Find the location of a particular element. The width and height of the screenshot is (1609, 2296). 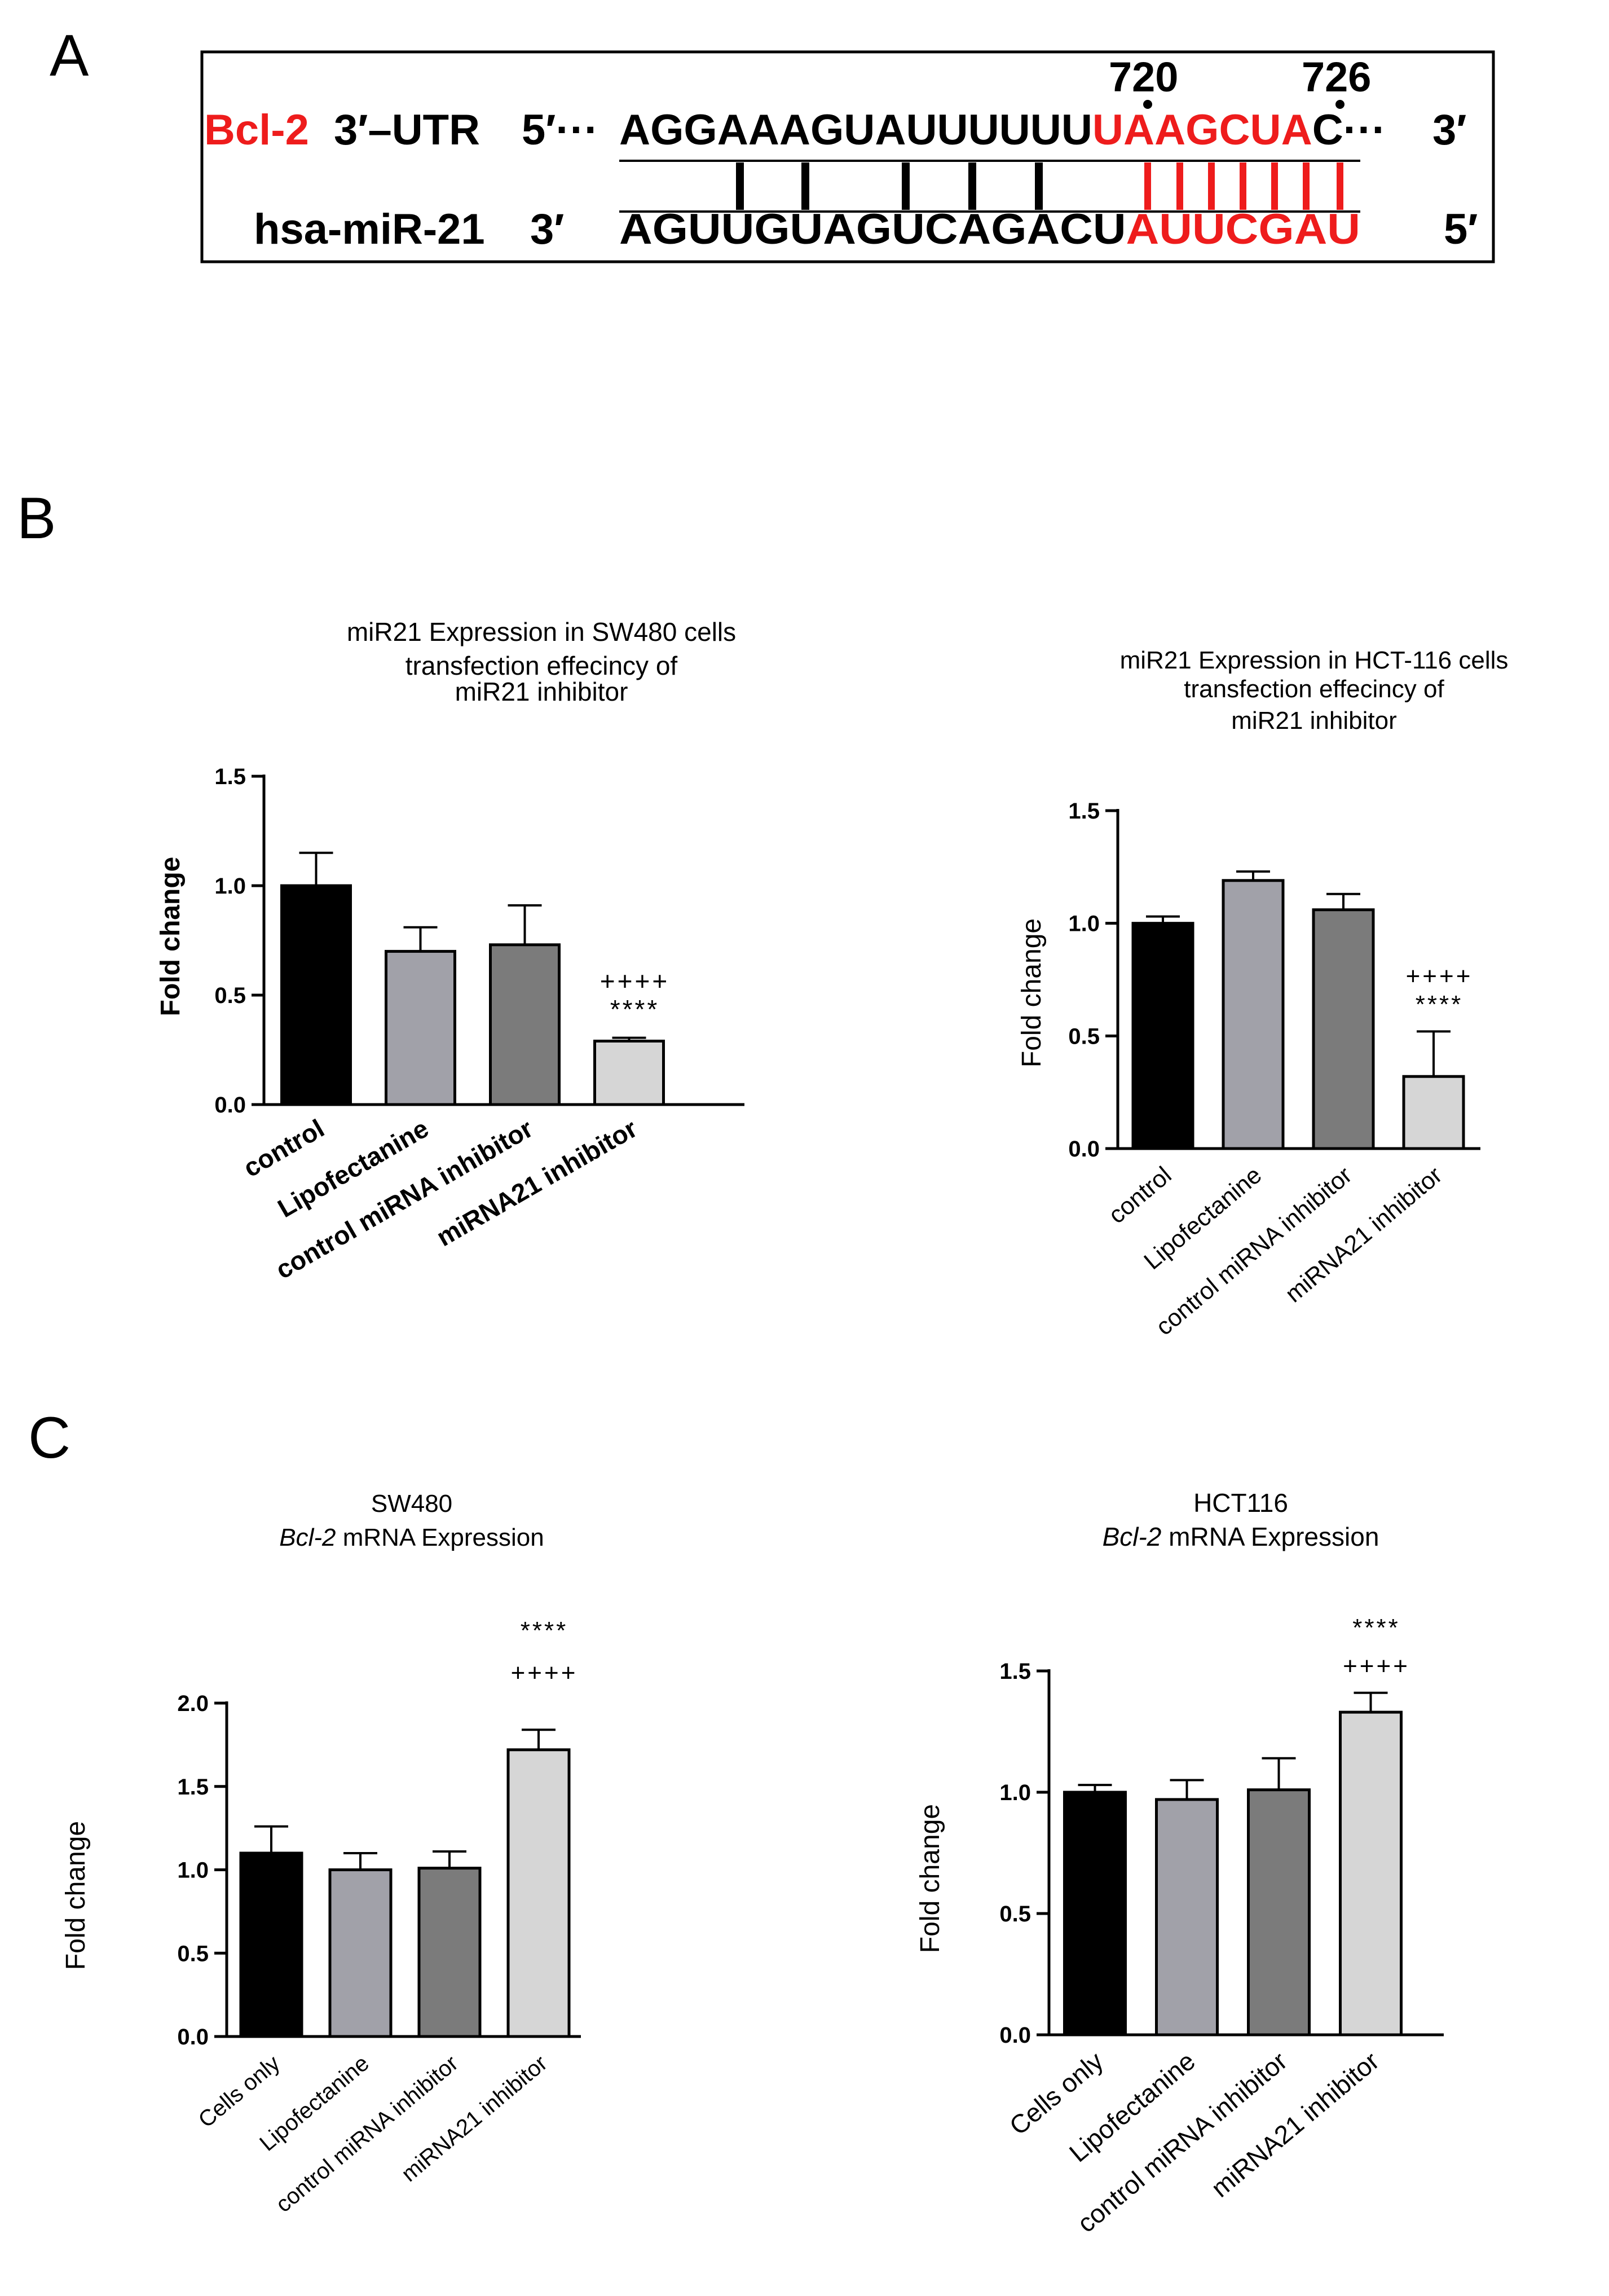

top-sequence: AGGAAAGUAUUUUUUUAAGCUAC··· is located at coordinates (1002, 130).